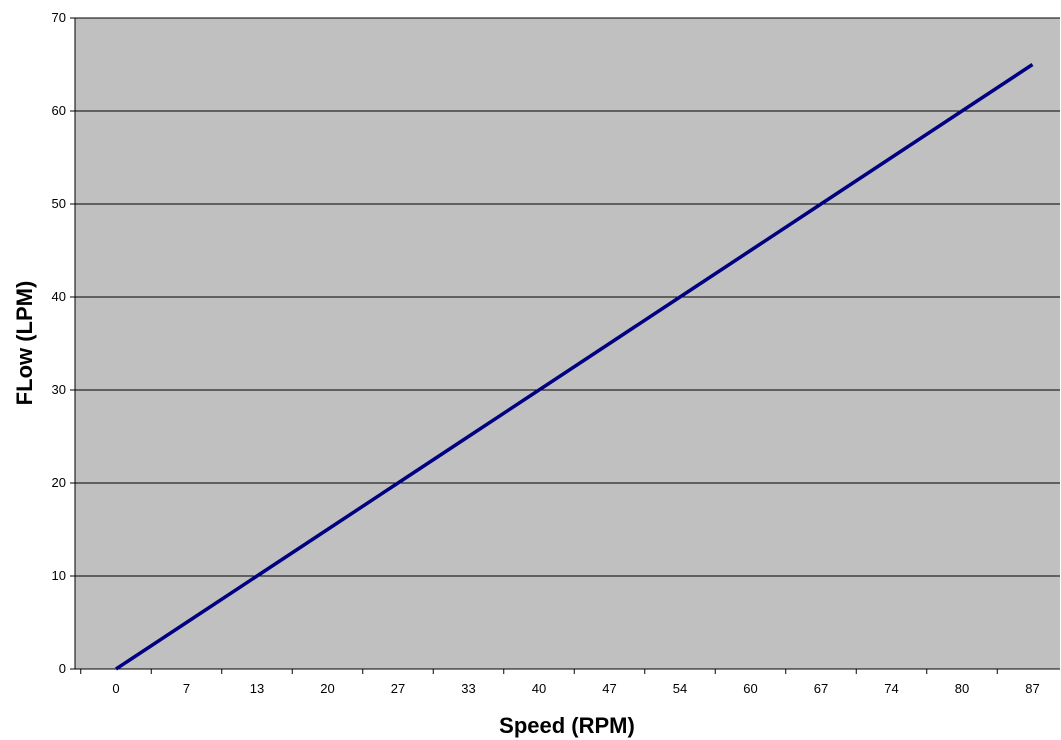 Image resolution: width=1061 pixels, height=740 pixels. Describe the element at coordinates (24, 343) in the screenshot. I see `y-axis-title: FLow (LPM)` at that location.